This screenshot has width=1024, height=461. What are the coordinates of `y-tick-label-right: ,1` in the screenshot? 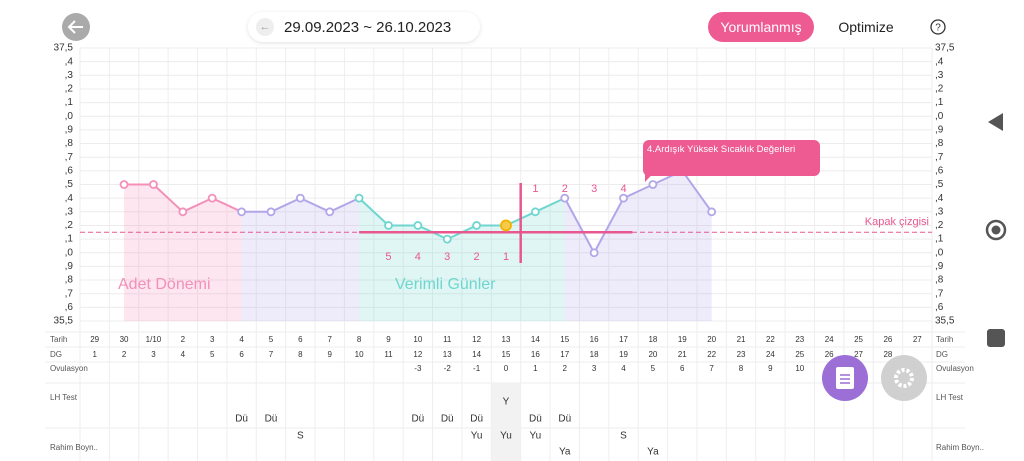 It's located at (939, 239).